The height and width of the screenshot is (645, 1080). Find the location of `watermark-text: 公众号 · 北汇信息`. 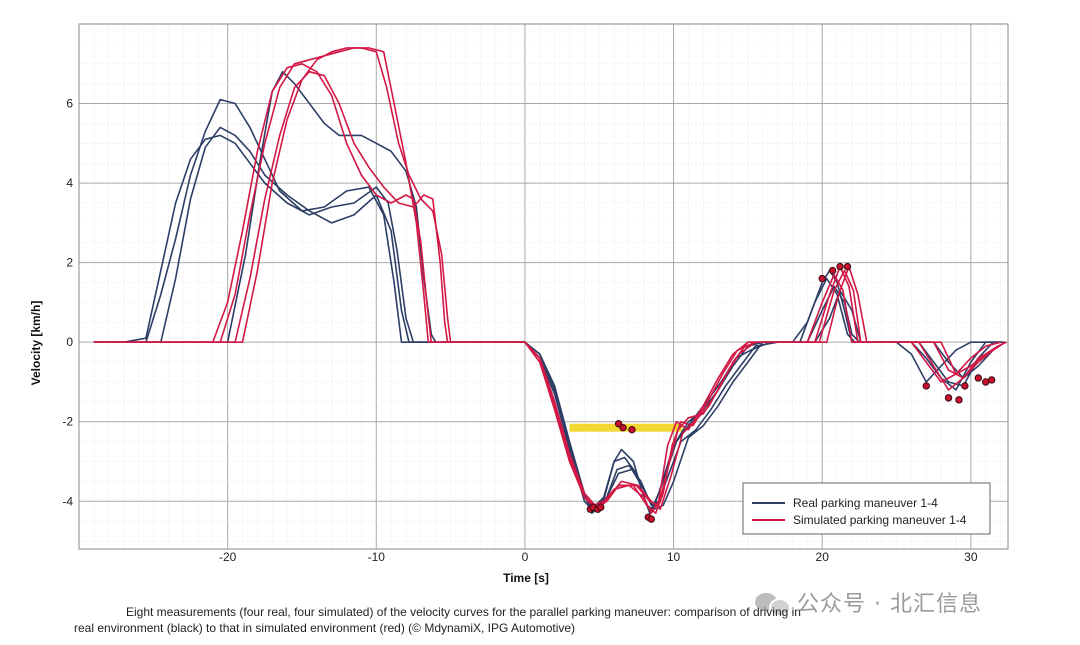

watermark-text: 公众号 · 北汇信息 is located at coordinates (889, 604).